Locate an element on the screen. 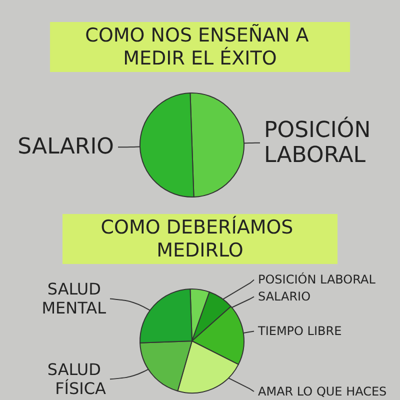 Image resolution: width=400 pixels, height=400 pixels. slice-label: AMAR LO QUE HACES is located at coordinates (322, 391).